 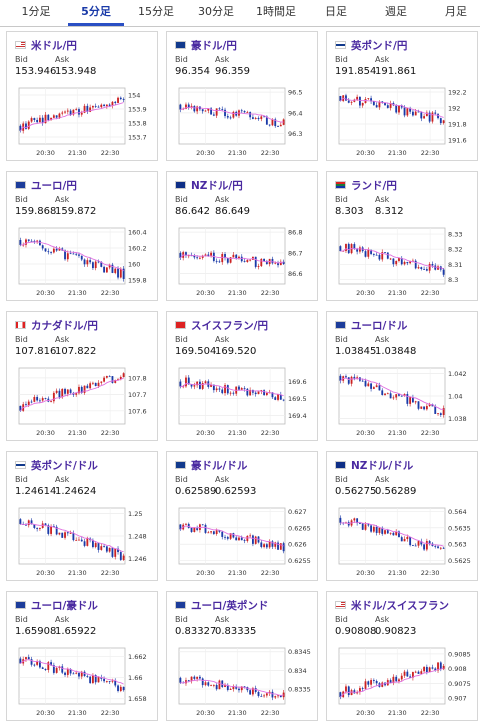 What do you see at coordinates (54, 186) in the screenshot?
I see `pair-name: ユーロ/円` at bounding box center [54, 186].